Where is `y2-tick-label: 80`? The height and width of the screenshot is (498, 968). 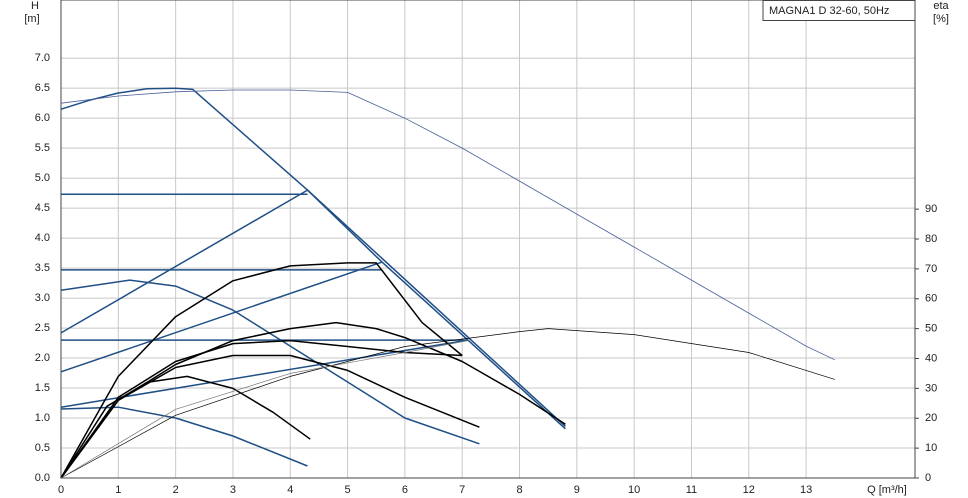 y2-tick-label: 80 is located at coordinates (931, 239).